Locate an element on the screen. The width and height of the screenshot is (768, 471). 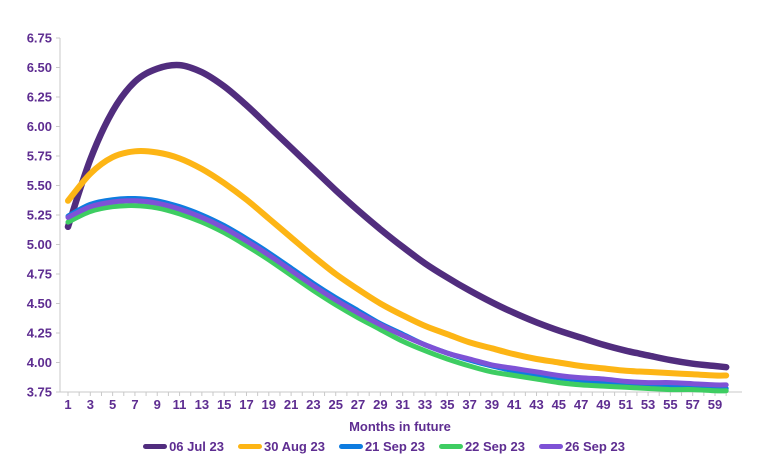
y-tick-label: 4.50 is located at coordinates (39, 303).